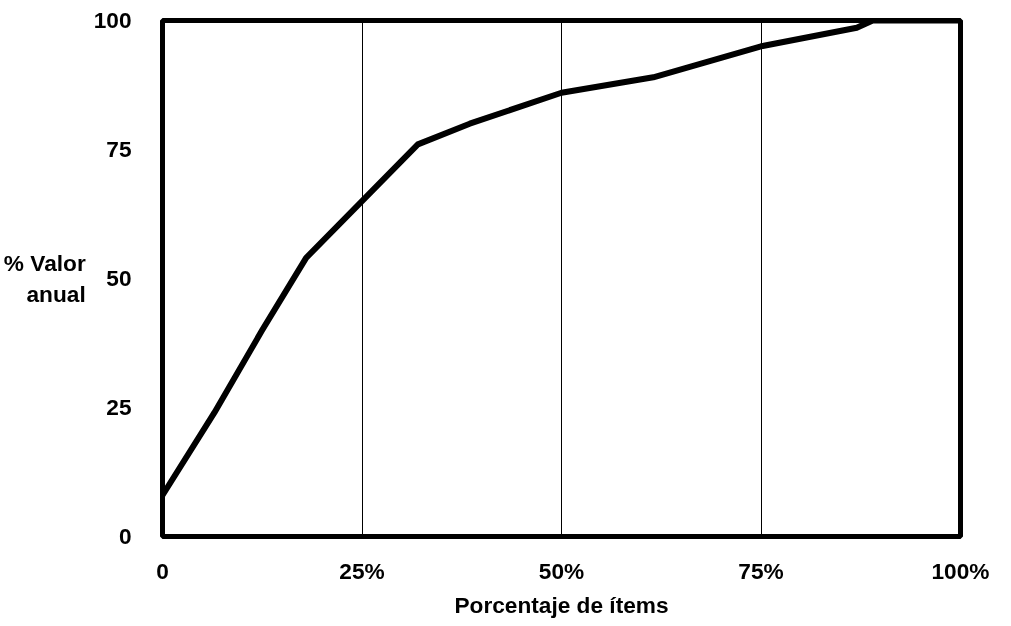  Describe the element at coordinates (119, 278) in the screenshot. I see `y-tick-label: 50` at that location.